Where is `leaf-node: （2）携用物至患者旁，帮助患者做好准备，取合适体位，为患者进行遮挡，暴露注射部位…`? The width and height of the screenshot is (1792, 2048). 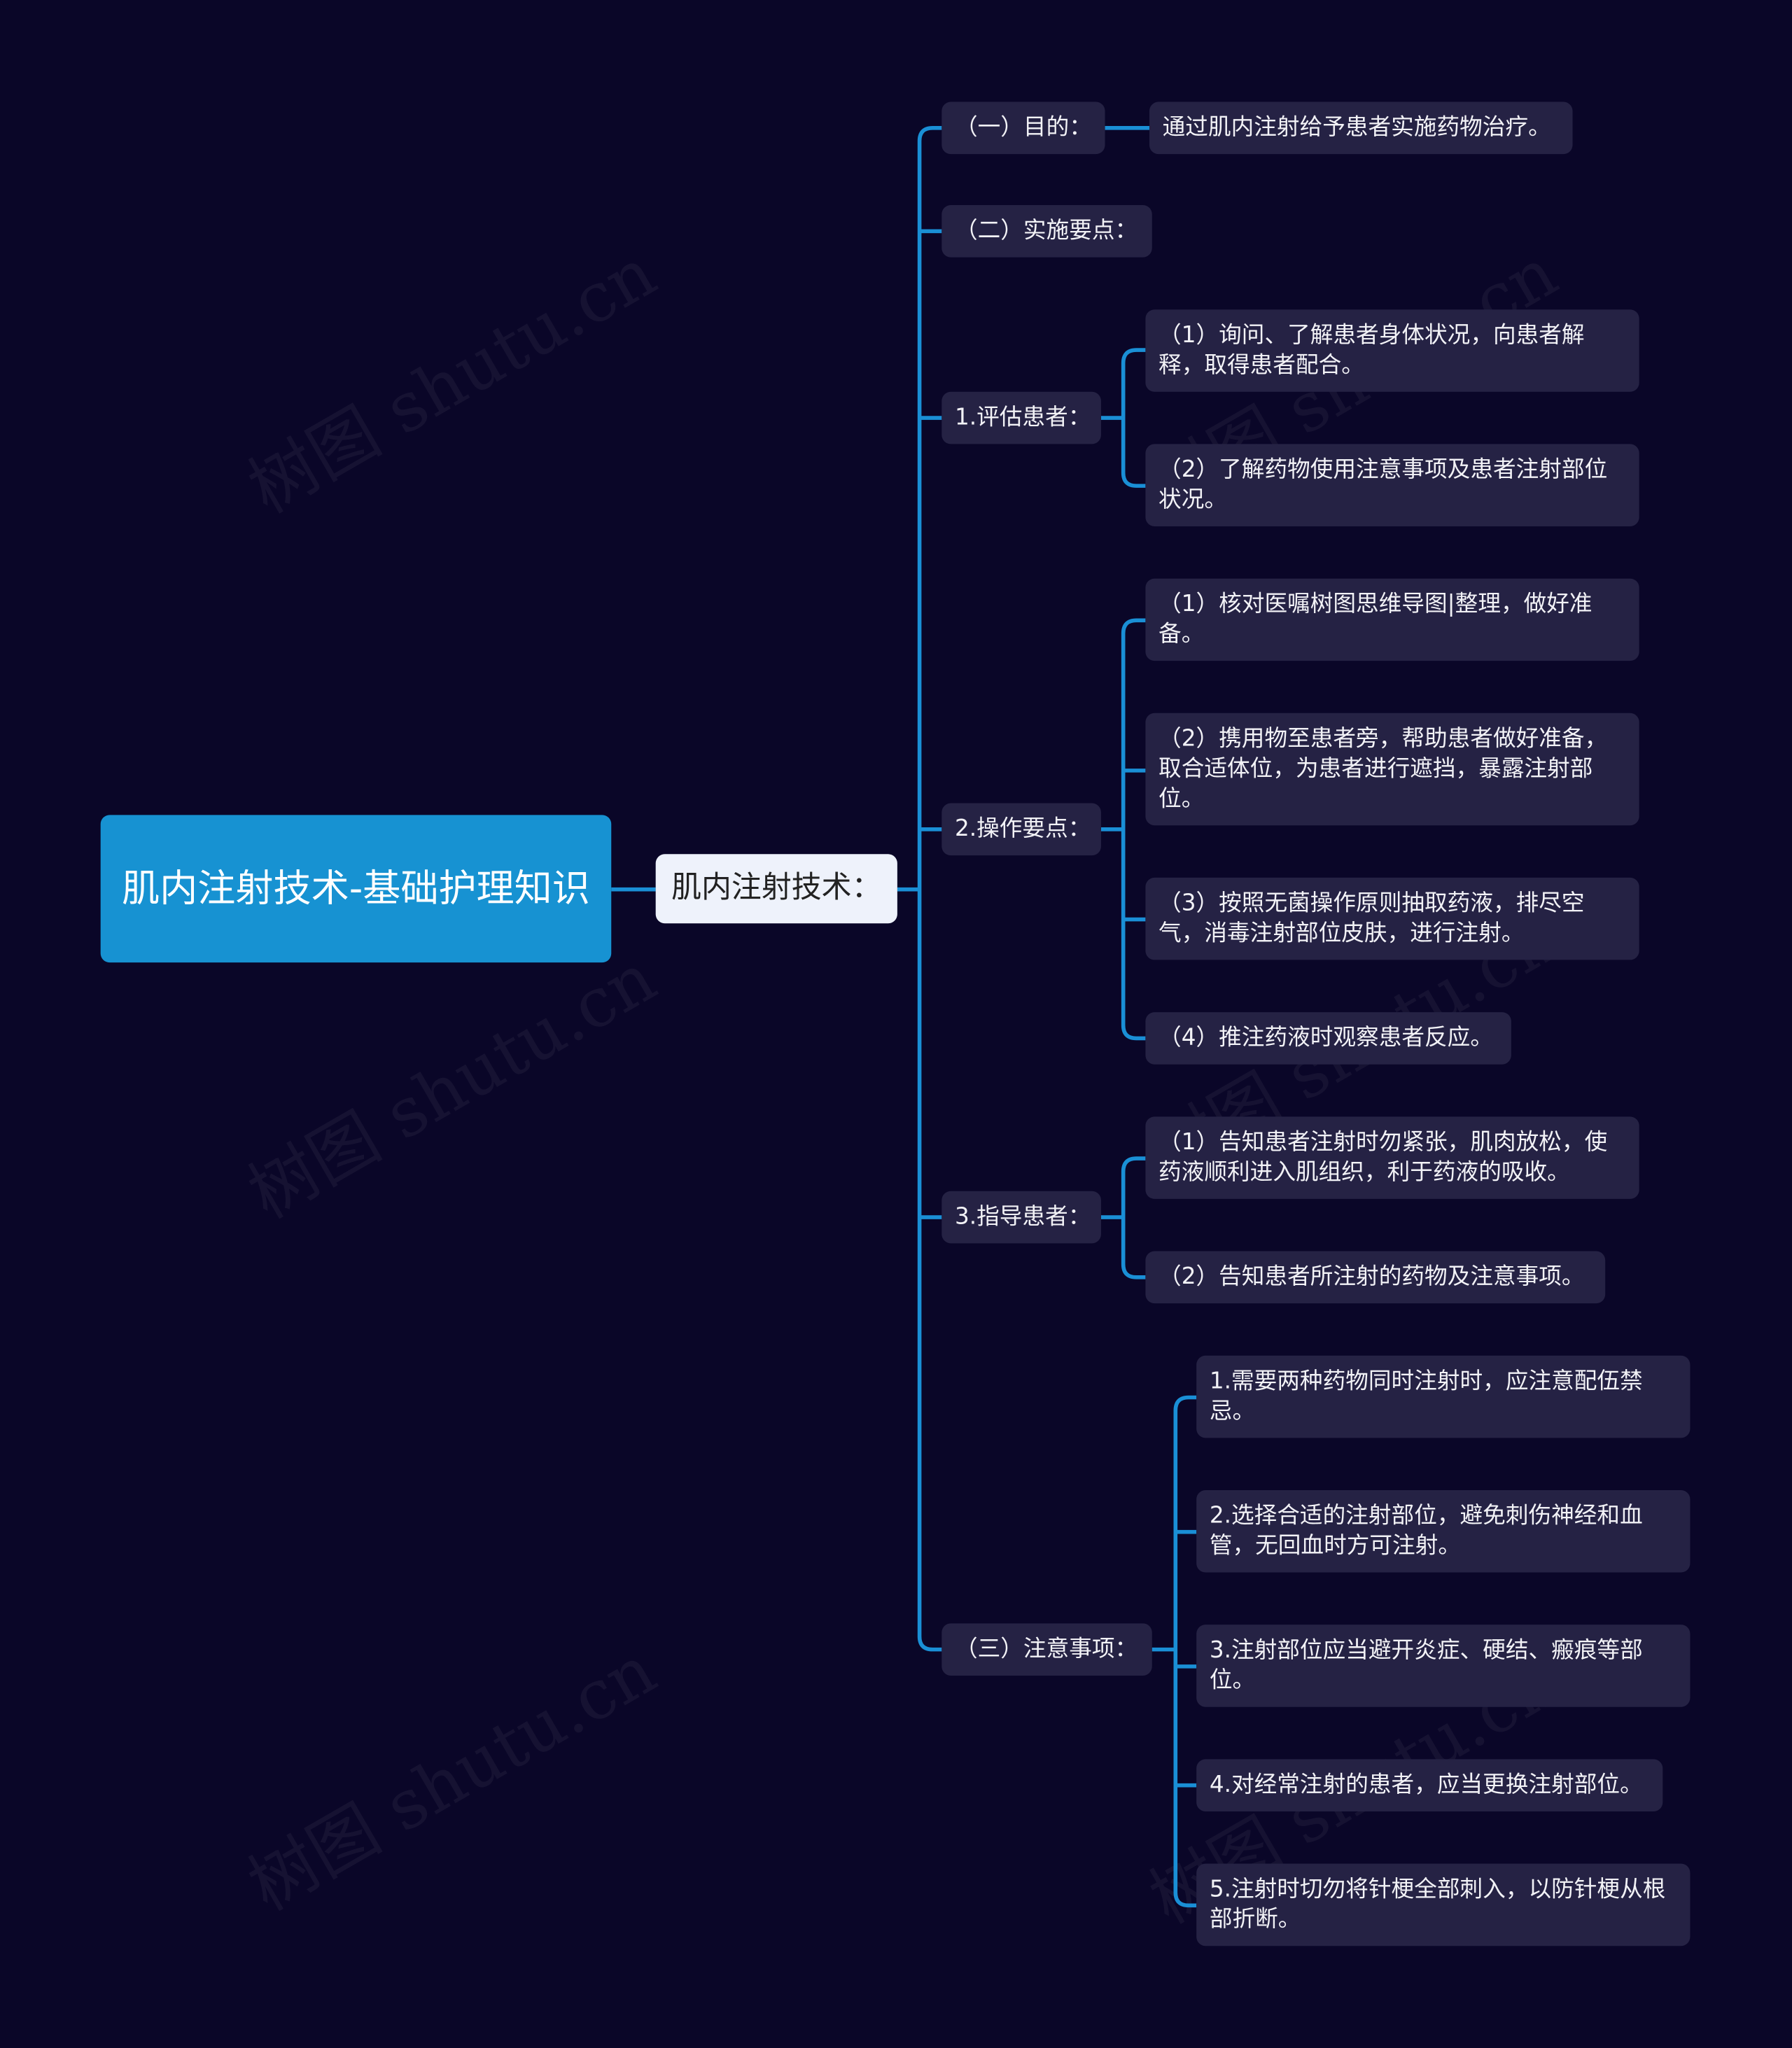 leaf-node: （2）携用物至患者旁，帮助患者做好准备，取合适体位，为患者进行遮挡，暴露注射部位… is located at coordinates (1392, 770).